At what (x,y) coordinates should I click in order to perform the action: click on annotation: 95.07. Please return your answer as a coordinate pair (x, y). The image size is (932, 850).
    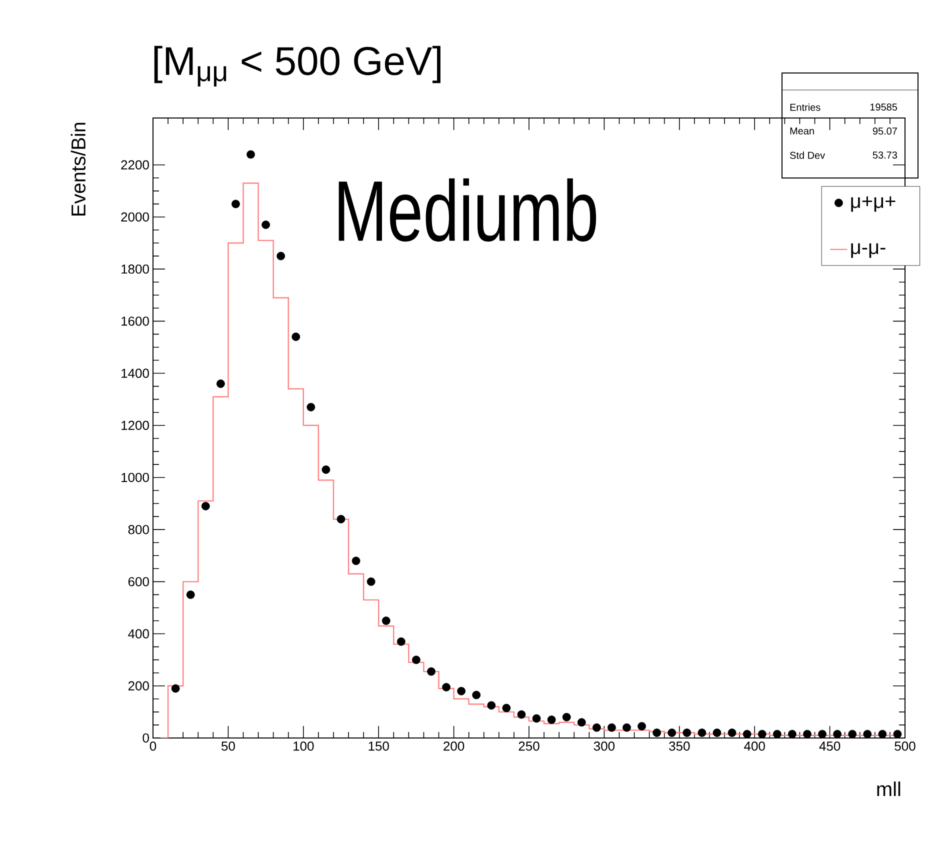
    Looking at the image, I should click on (884, 131).